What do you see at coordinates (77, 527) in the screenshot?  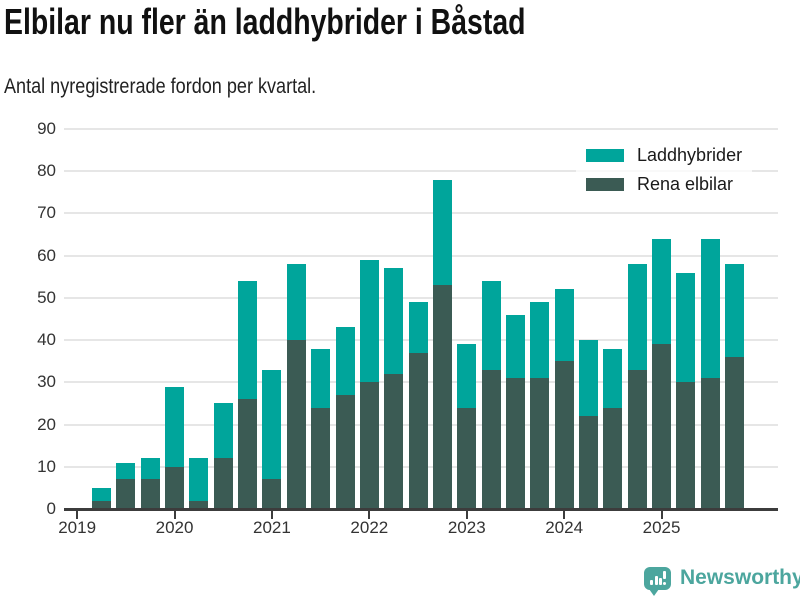 I see `x-axis-tick-label: 2019` at bounding box center [77, 527].